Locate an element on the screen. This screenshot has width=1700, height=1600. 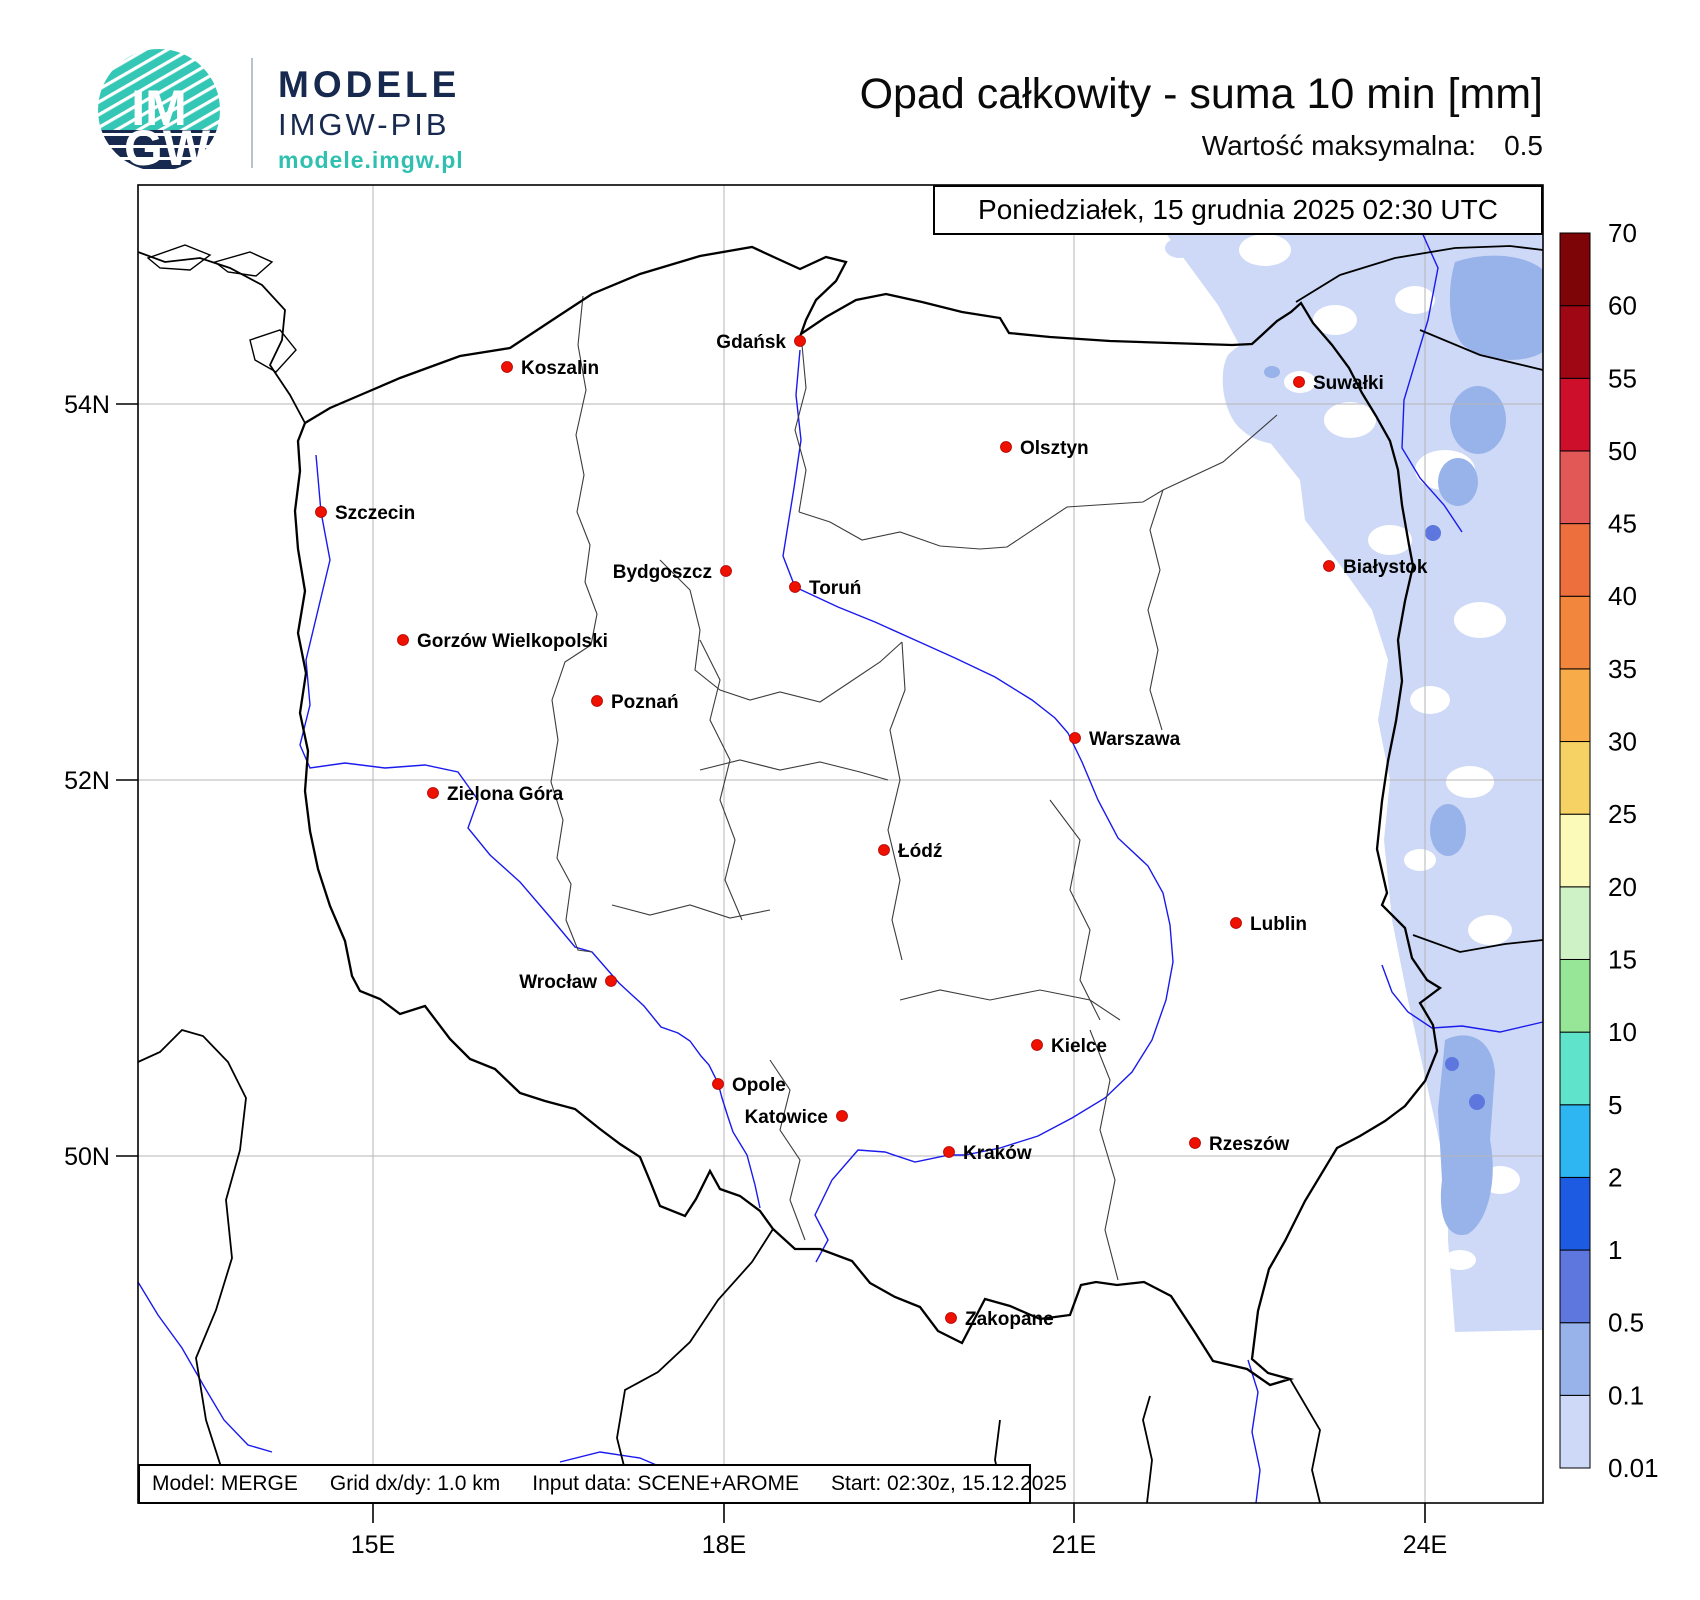
city-opole: Opole is located at coordinates (749, 1085).